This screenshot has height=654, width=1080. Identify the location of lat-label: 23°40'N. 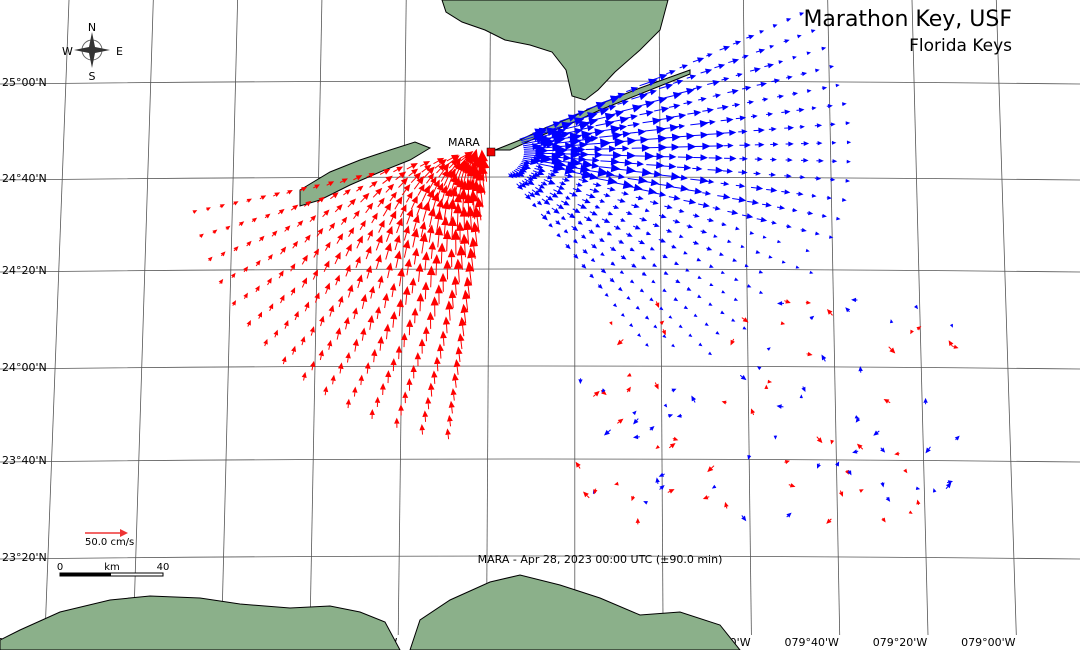
(24, 460).